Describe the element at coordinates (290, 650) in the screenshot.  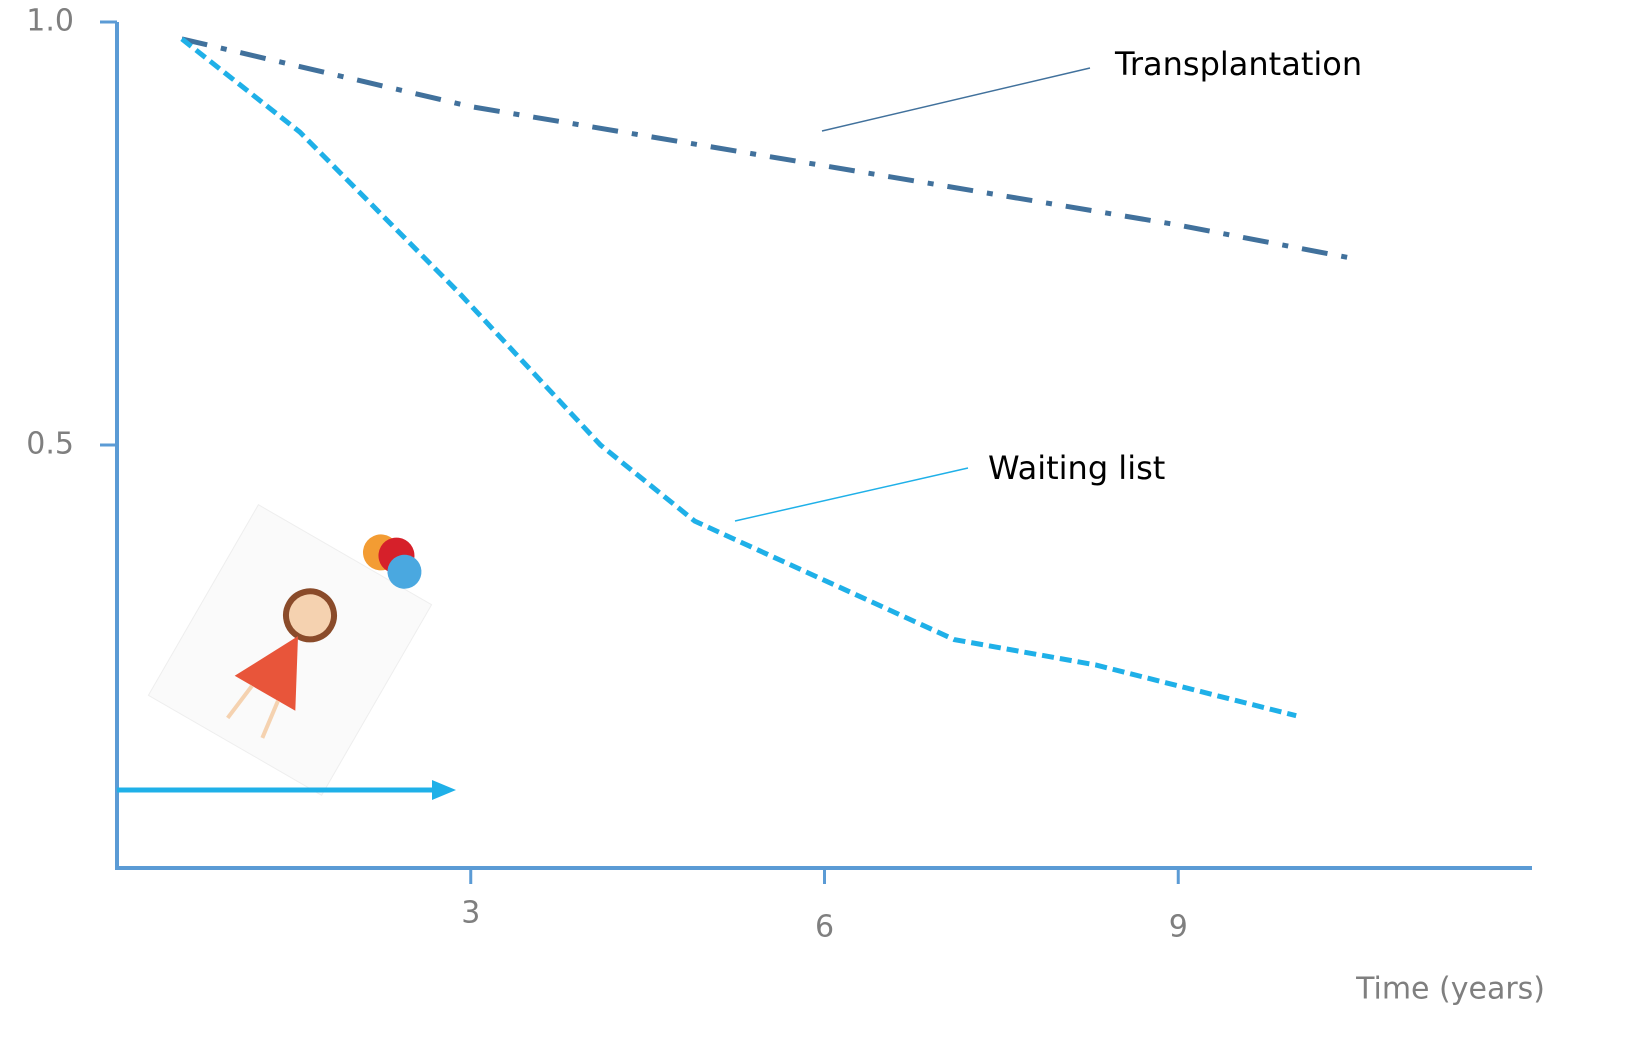
I see `illustration` at that location.